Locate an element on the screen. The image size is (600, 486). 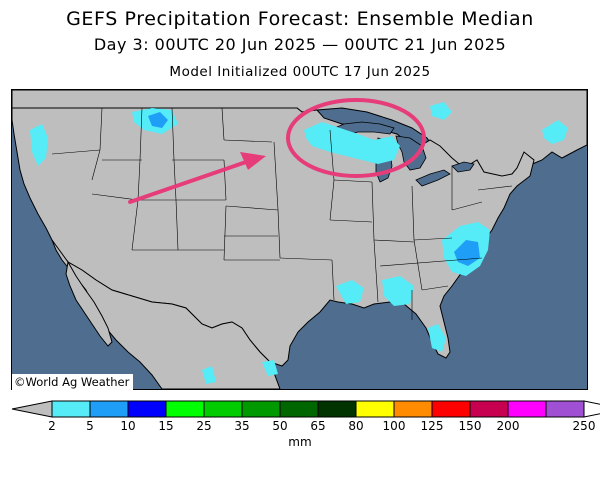
lake-ontario is located at coordinates (463, 167).